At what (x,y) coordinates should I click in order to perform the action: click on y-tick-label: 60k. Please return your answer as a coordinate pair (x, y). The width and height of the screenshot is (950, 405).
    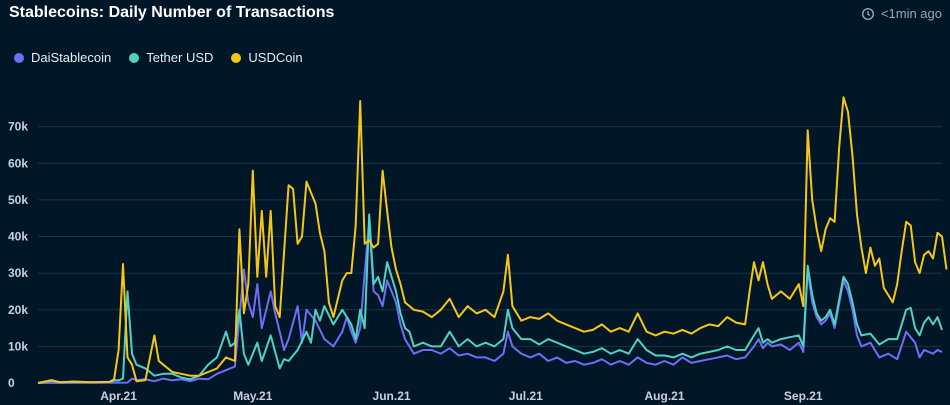
    Looking at the image, I should click on (18, 163).